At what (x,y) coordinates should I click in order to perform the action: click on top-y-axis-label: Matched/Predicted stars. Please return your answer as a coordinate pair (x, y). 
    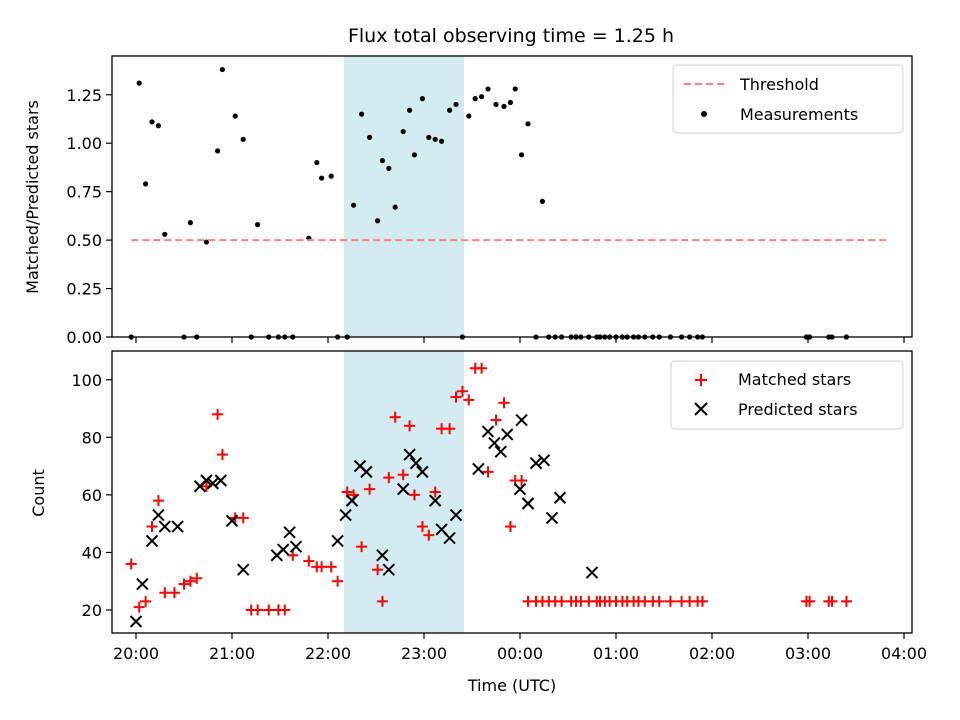
    Looking at the image, I should click on (32, 197).